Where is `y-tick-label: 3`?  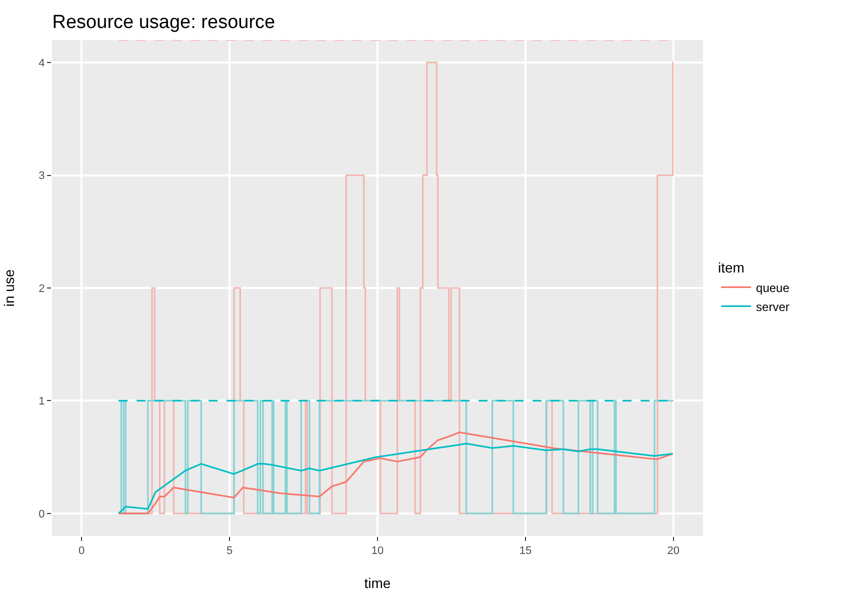
y-tick-label: 3 is located at coordinates (41, 176).